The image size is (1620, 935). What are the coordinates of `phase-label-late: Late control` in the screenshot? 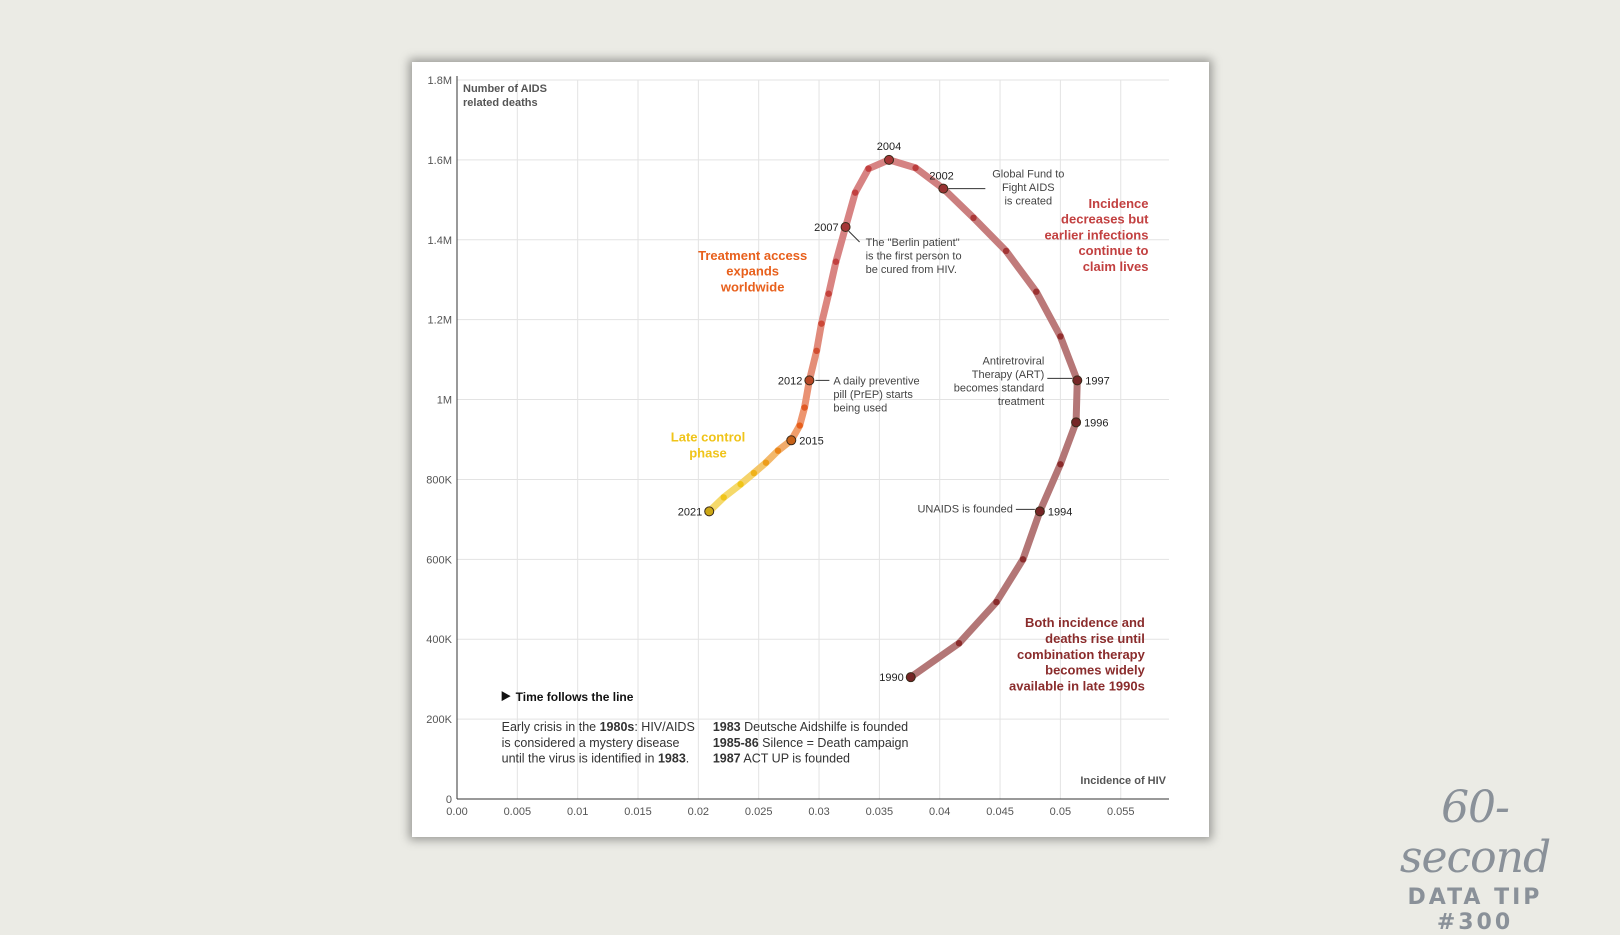 It's located at (708, 436).